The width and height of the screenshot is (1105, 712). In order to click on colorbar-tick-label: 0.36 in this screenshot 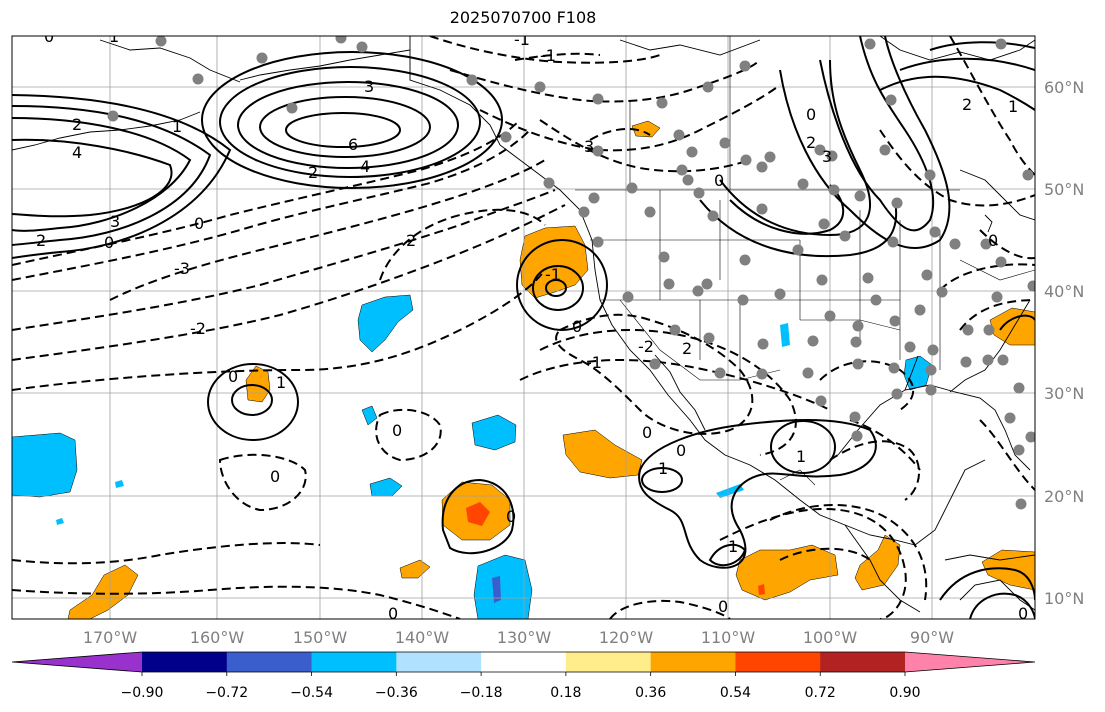, I will do `click(650, 693)`.